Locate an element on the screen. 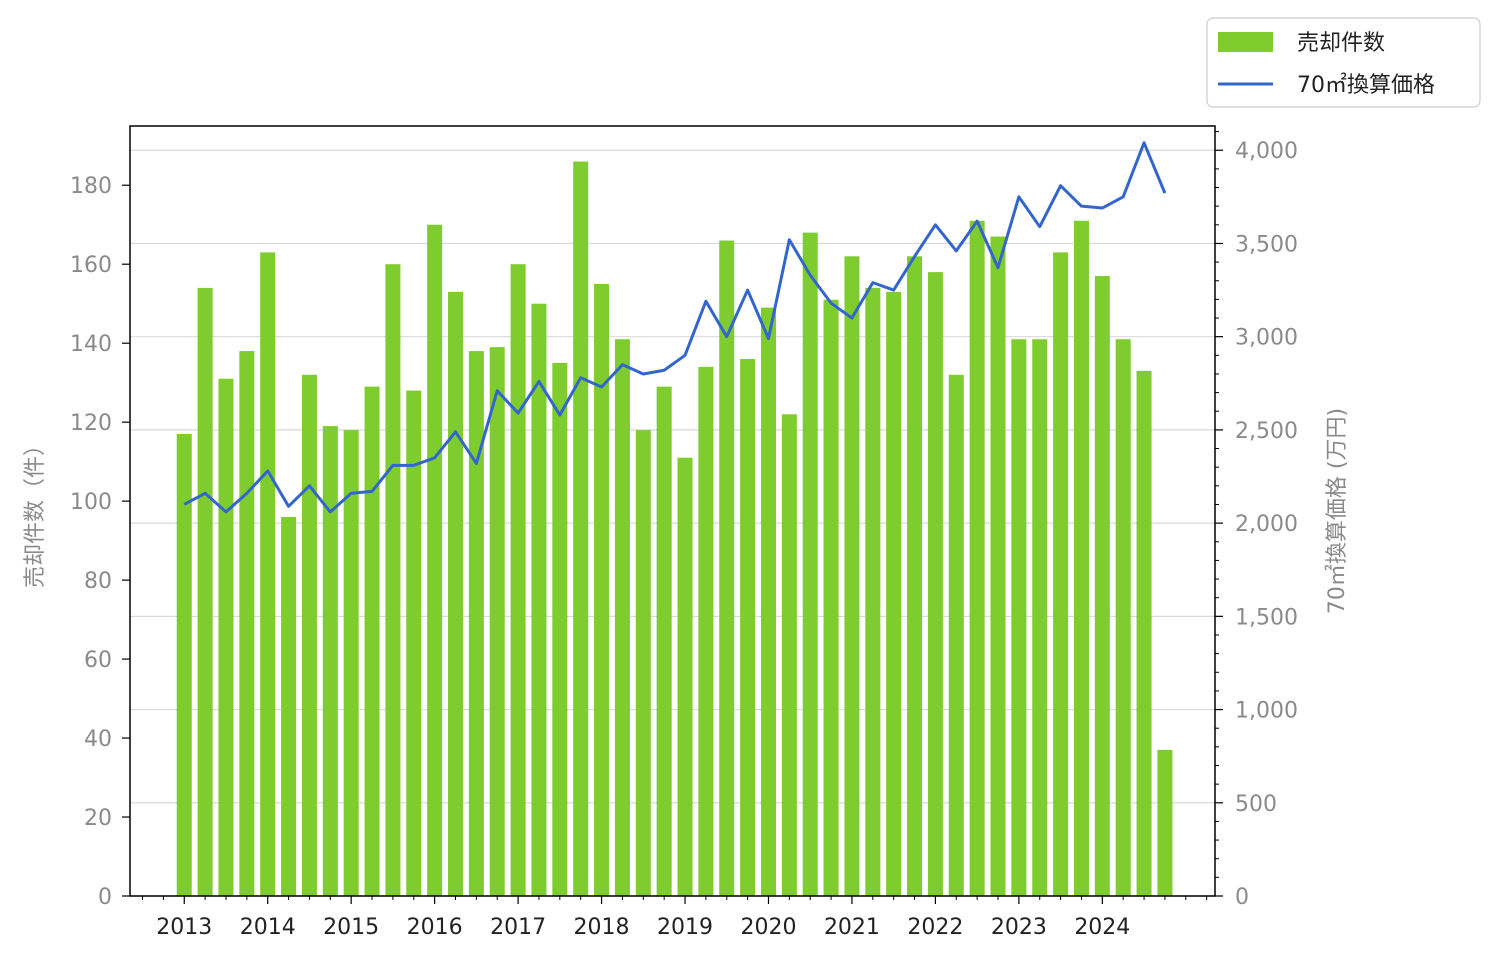  x-tick-label: 2019 is located at coordinates (685, 927).